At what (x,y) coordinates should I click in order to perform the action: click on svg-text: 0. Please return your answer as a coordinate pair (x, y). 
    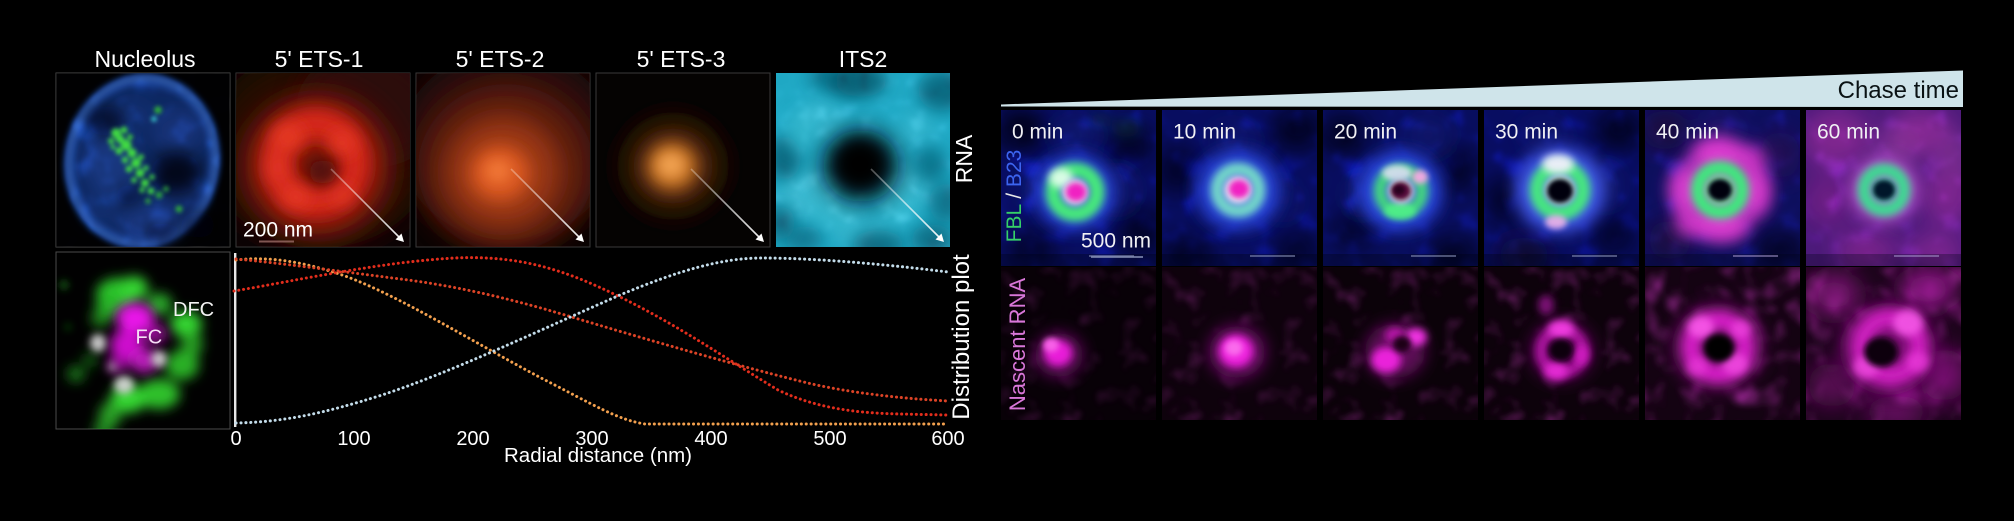
    Looking at the image, I should click on (235, 439).